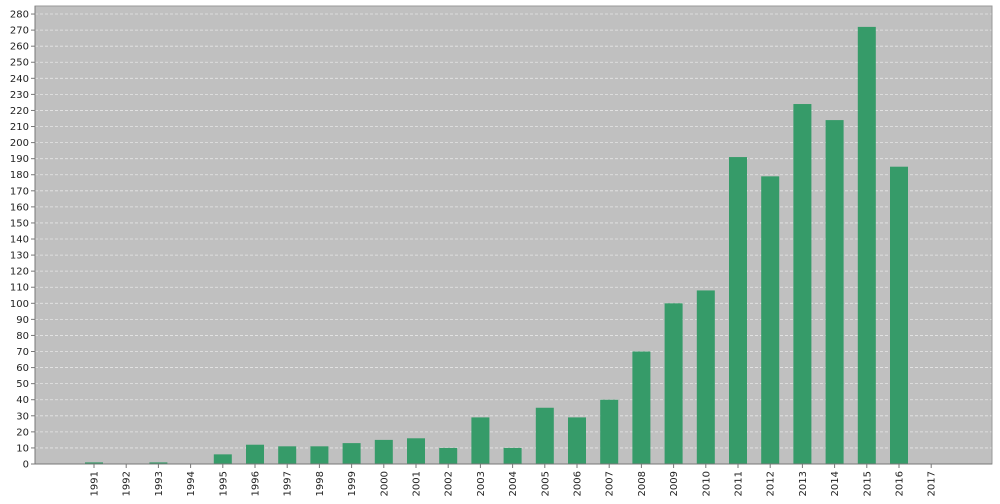  Describe the element at coordinates (770, 320) in the screenshot. I see `bar-2012` at that location.